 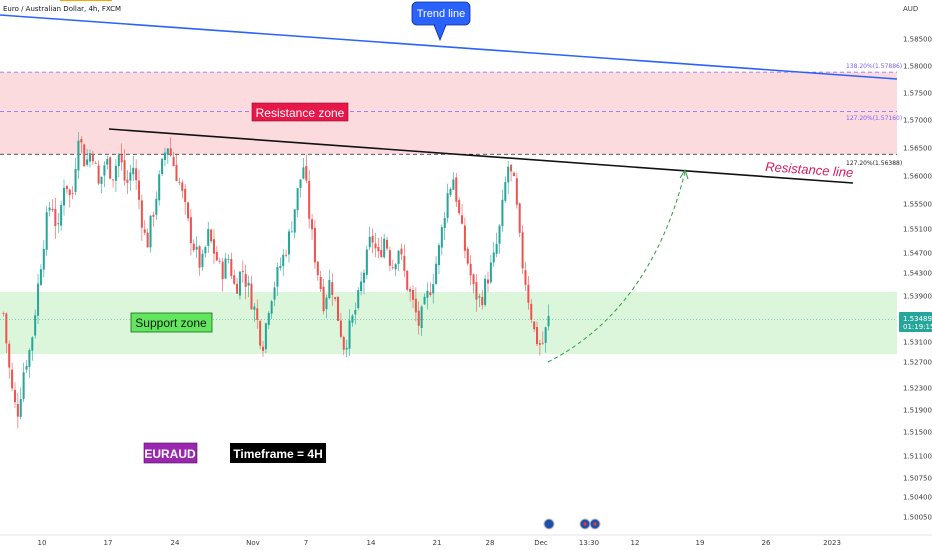 What do you see at coordinates (541, 543) in the screenshot?
I see `x-tick-label: Dec` at bounding box center [541, 543].